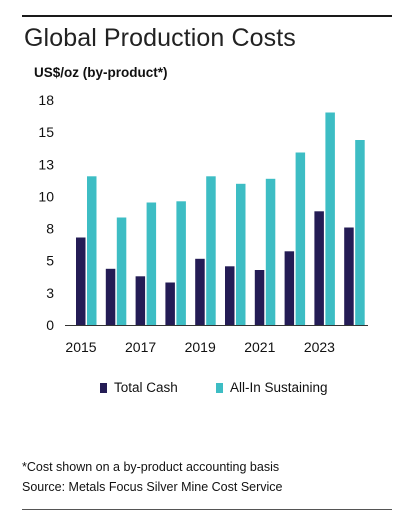 This screenshot has height=524, width=400. Describe the element at coordinates (46, 100) in the screenshot. I see `y-tick-label: 18` at that location.